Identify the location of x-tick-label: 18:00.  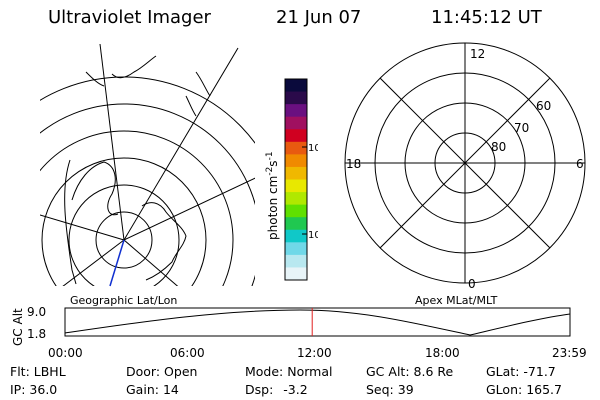
(442, 353).